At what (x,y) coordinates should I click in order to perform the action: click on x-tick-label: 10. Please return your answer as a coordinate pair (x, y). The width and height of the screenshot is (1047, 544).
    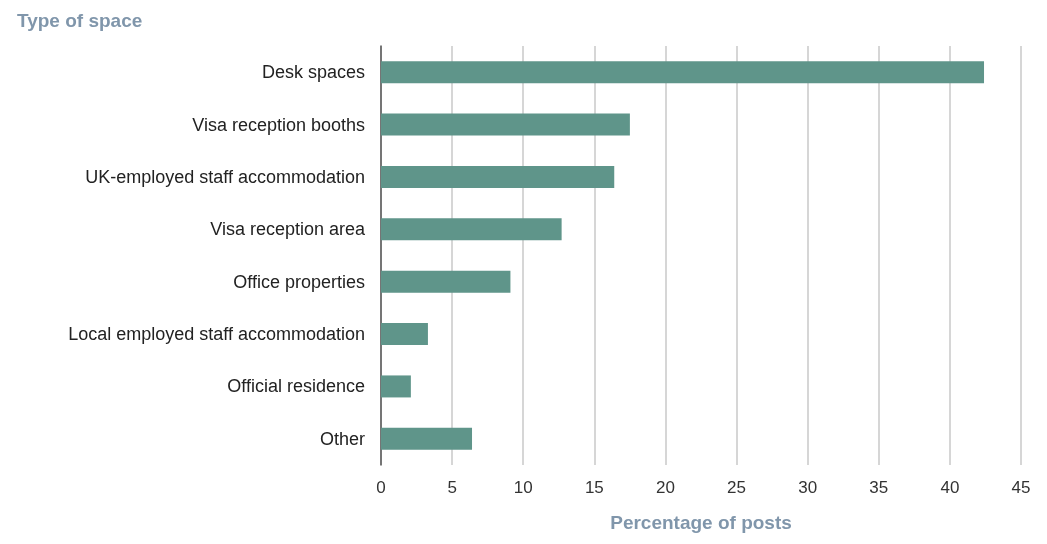
    Looking at the image, I should click on (523, 487).